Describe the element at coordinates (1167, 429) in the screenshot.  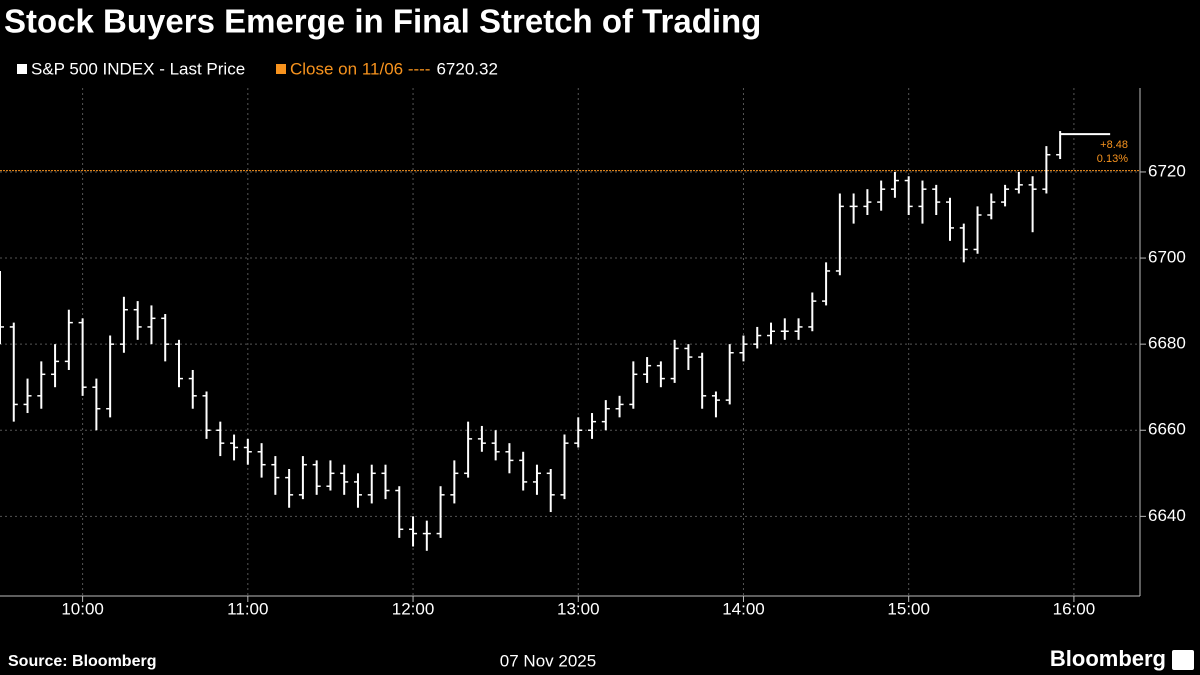
I see `y-tick-label: 6660` at that location.